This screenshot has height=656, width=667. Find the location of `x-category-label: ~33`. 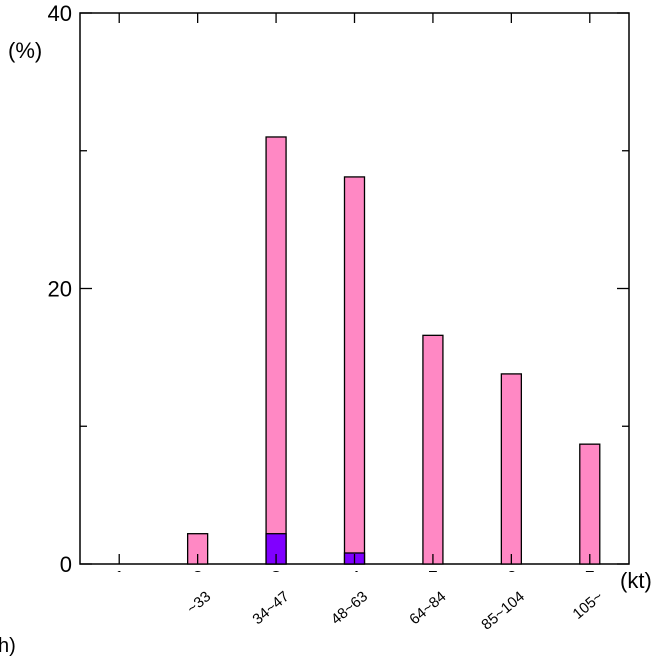

x-category-label: ~33 is located at coordinates (199, 602).